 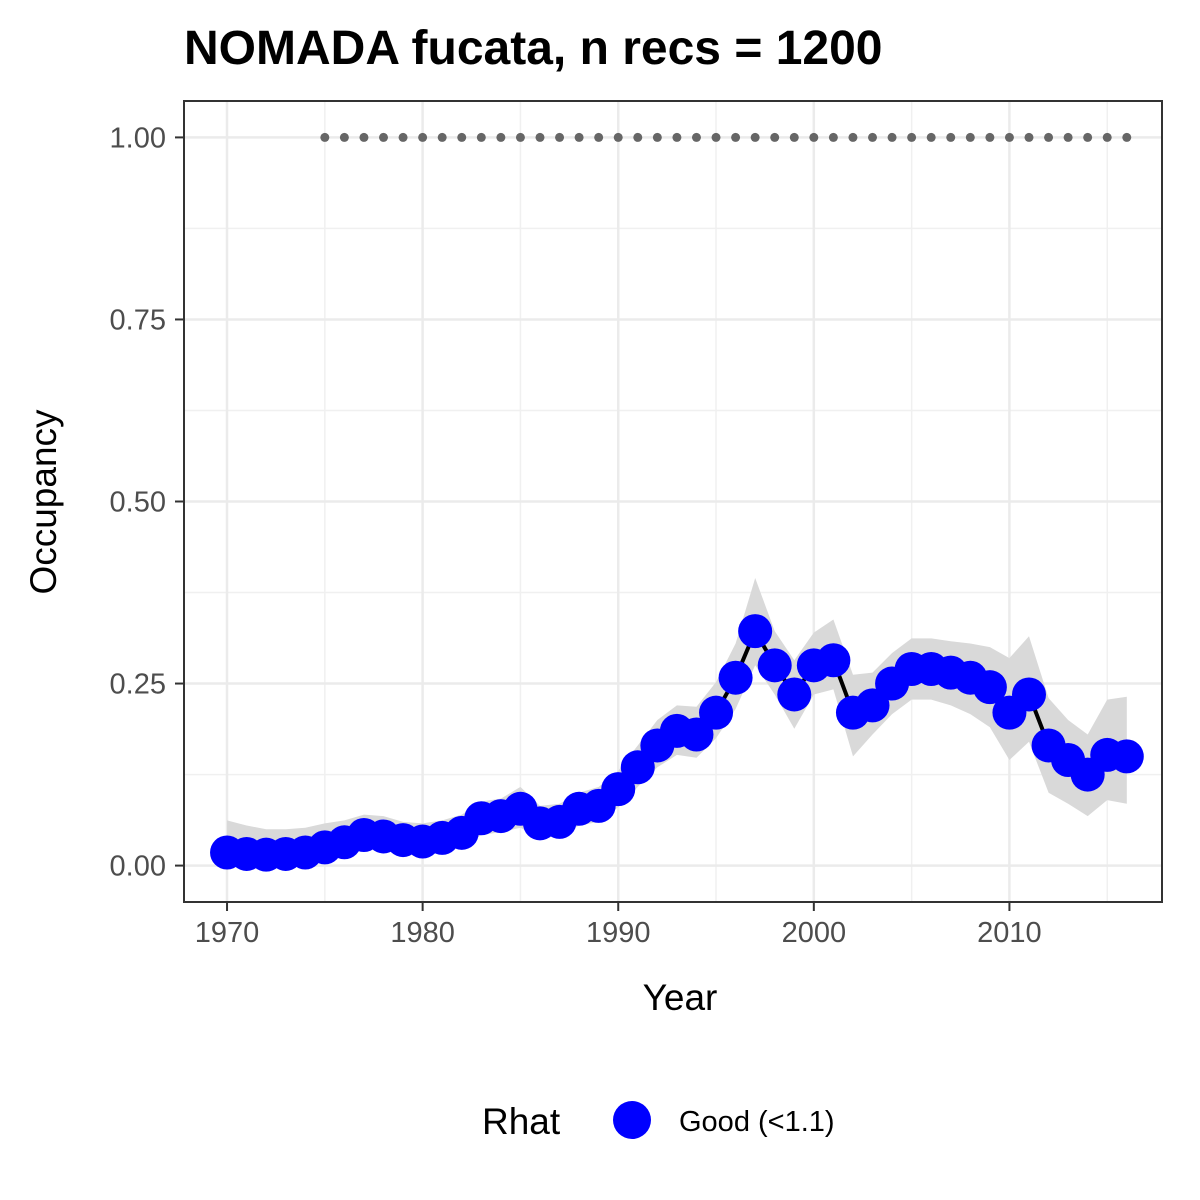 What do you see at coordinates (138, 138) in the screenshot?
I see `y-tick-label: 1.00` at bounding box center [138, 138].